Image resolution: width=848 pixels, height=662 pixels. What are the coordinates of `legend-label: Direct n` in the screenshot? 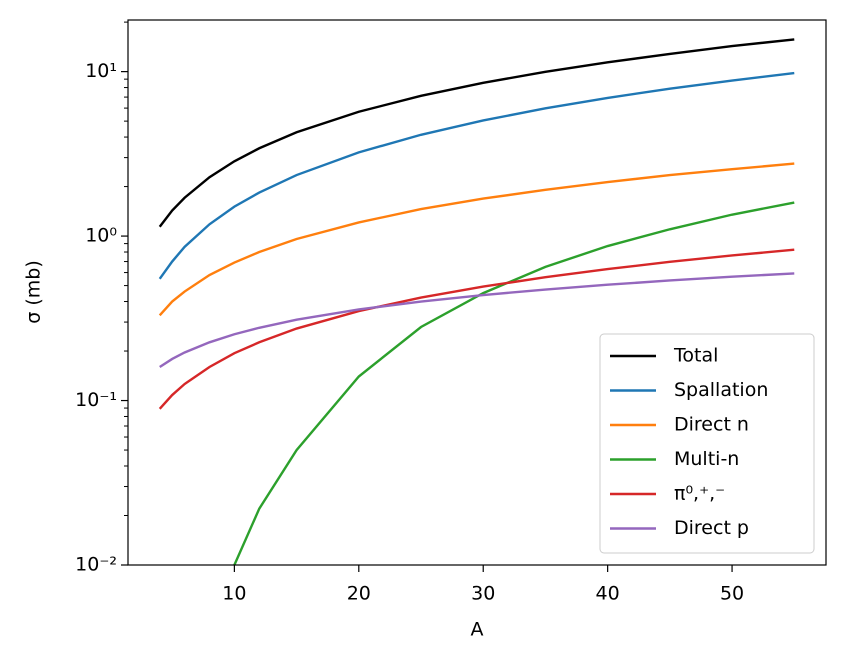 It's located at (711, 425).